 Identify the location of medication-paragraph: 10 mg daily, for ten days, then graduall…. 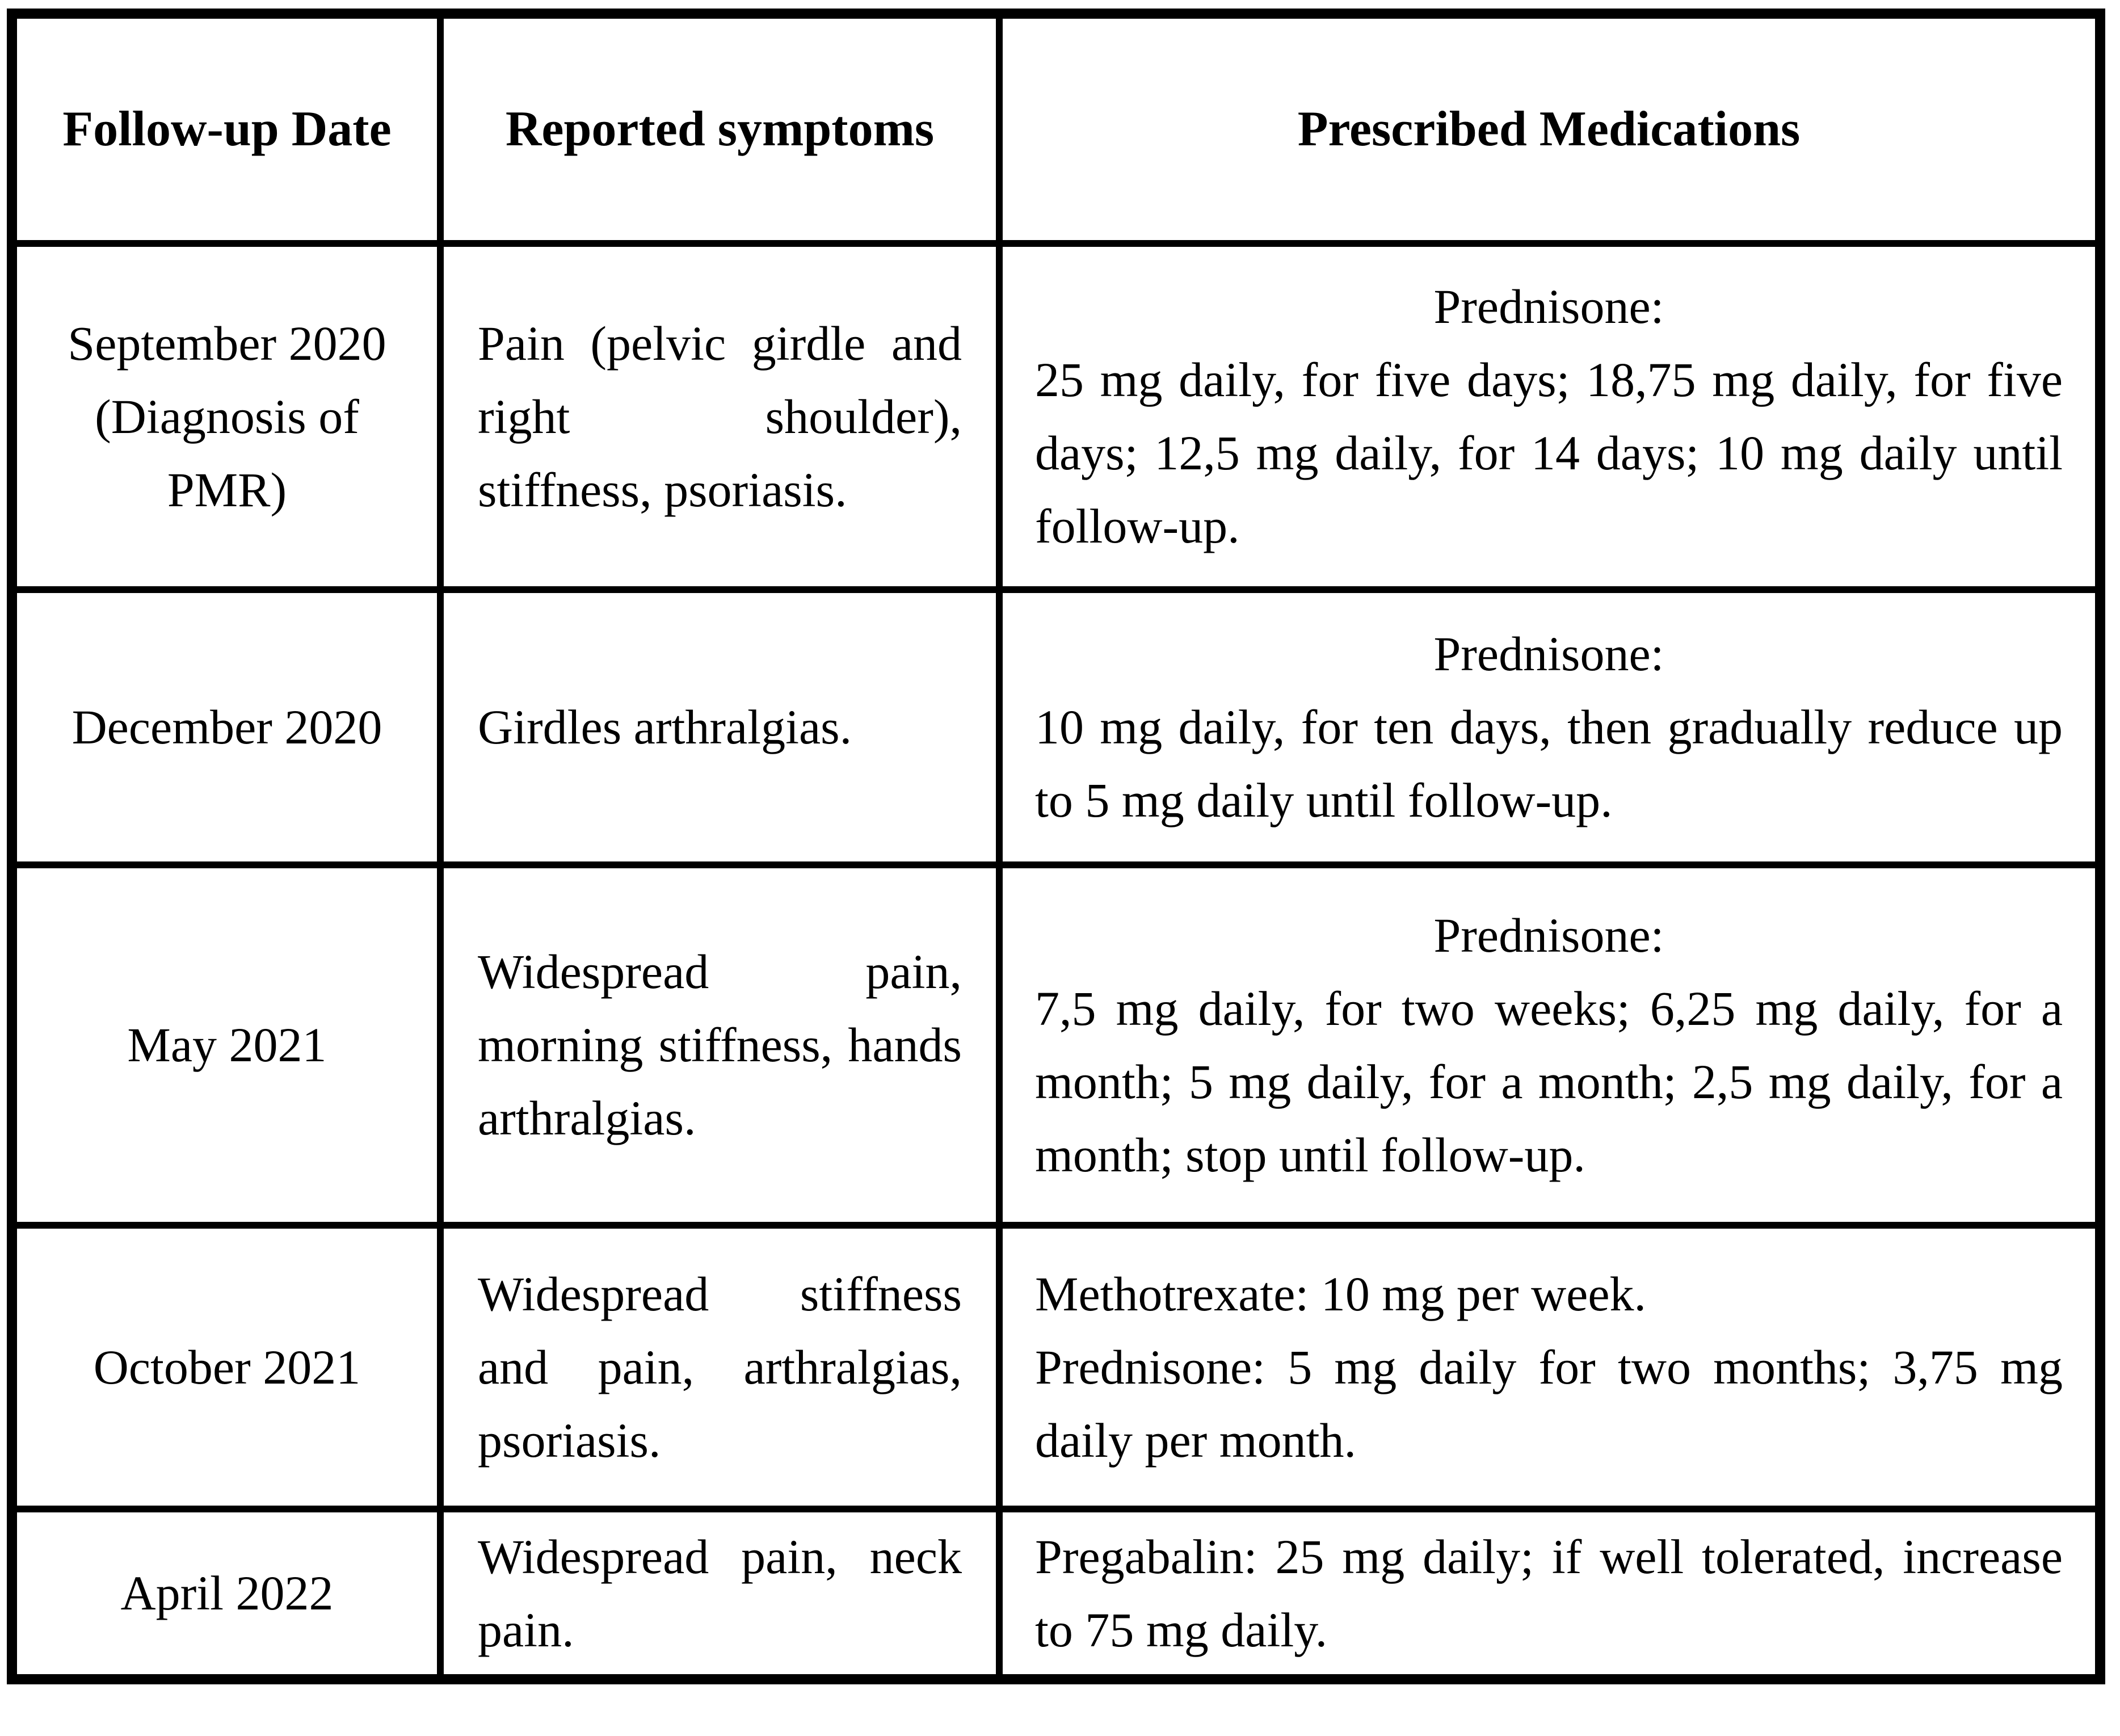
(1549, 763).